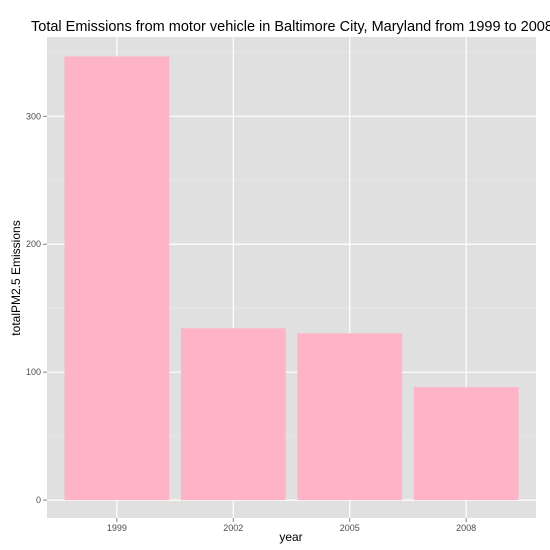  I want to click on bar-2008, so click(466, 444).